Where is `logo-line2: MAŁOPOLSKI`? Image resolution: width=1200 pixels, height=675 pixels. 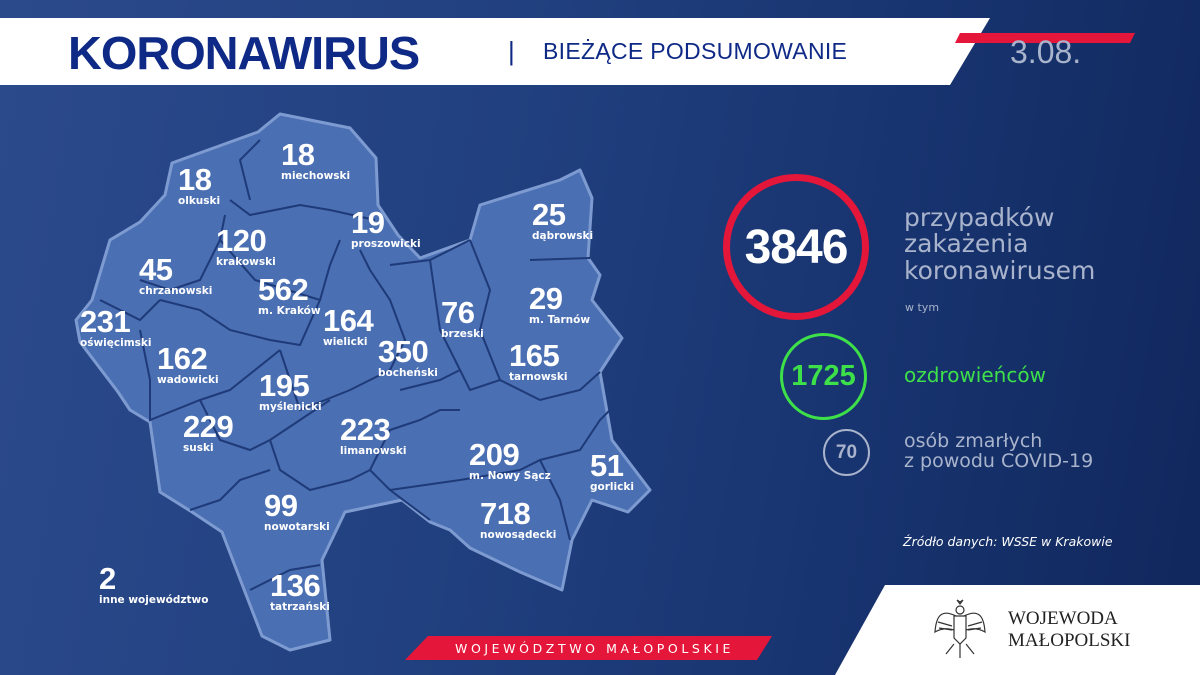
logo-line2: MAŁOPOLSKI is located at coordinates (1069, 640).